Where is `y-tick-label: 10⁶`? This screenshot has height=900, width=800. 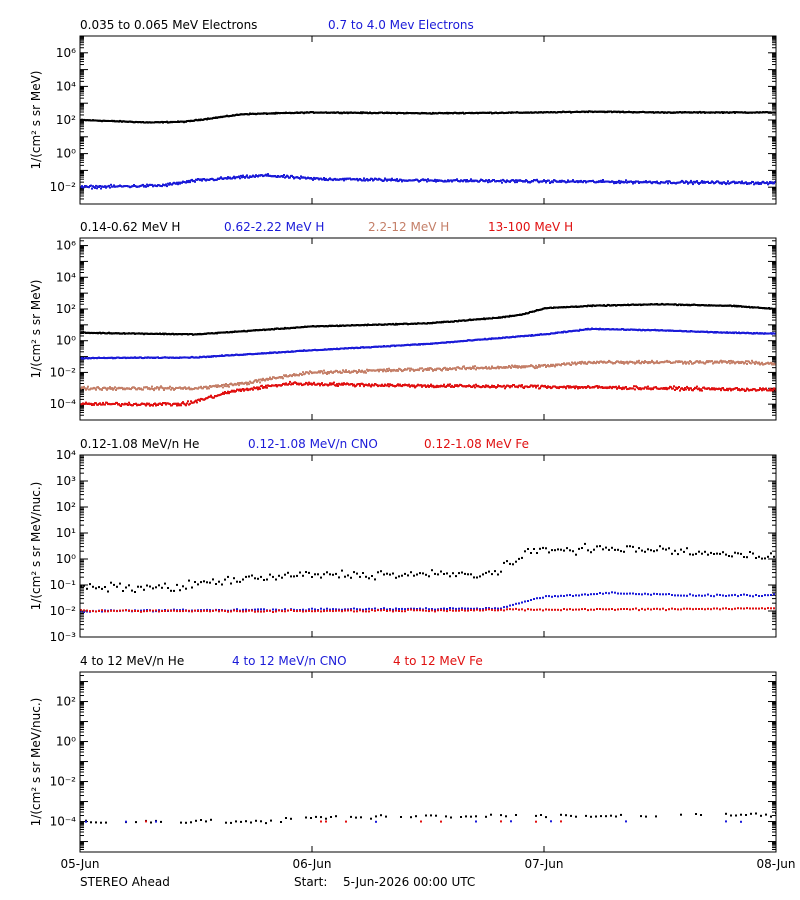
y-tick-label: 10⁶ is located at coordinates (66, 246).